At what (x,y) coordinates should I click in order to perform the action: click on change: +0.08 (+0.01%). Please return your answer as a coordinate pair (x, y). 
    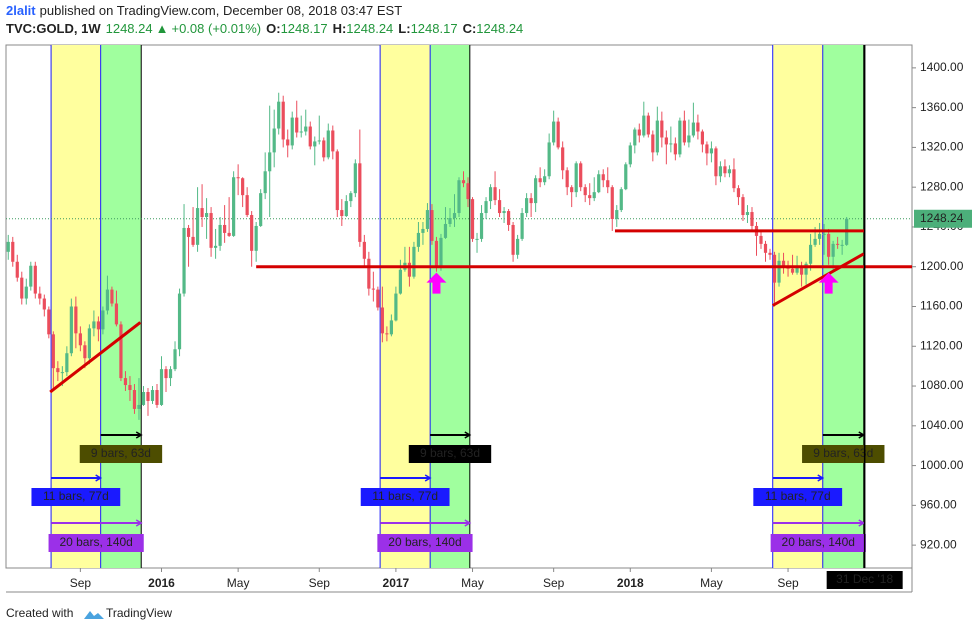
    Looking at the image, I should click on (216, 28).